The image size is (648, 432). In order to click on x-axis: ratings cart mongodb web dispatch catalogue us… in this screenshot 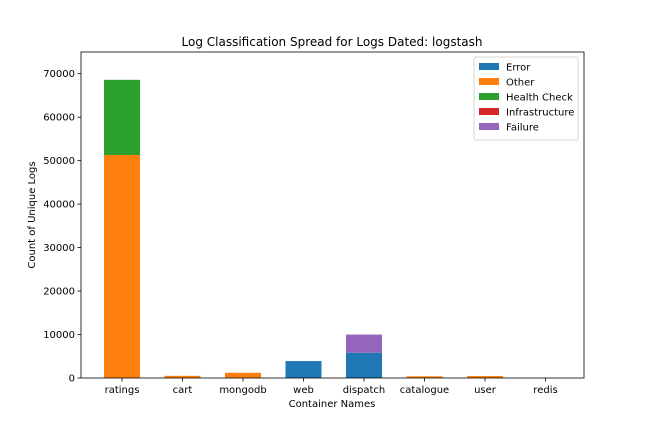, I will do `click(331, 387)`.